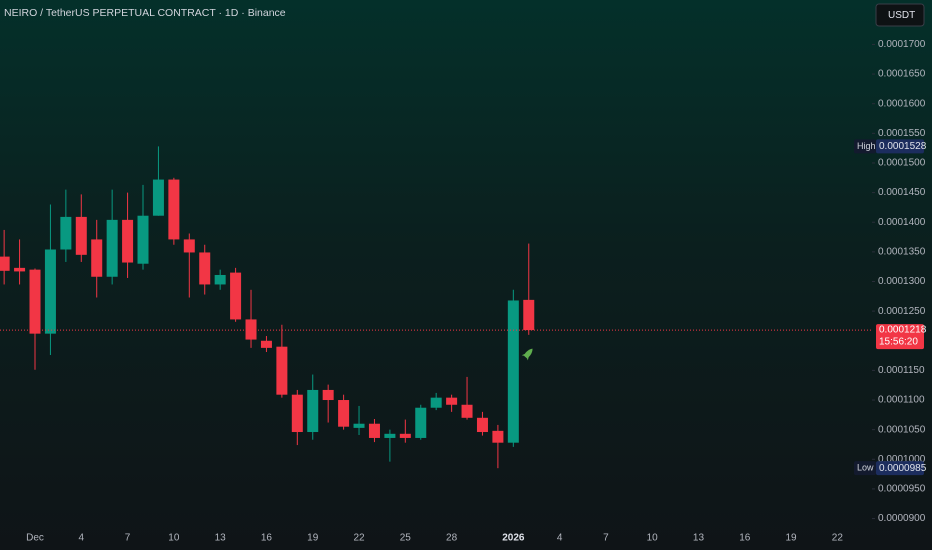  Describe the element at coordinates (902, 252) in the screenshot. I see `y-tick-label: 0.0001350` at that location.